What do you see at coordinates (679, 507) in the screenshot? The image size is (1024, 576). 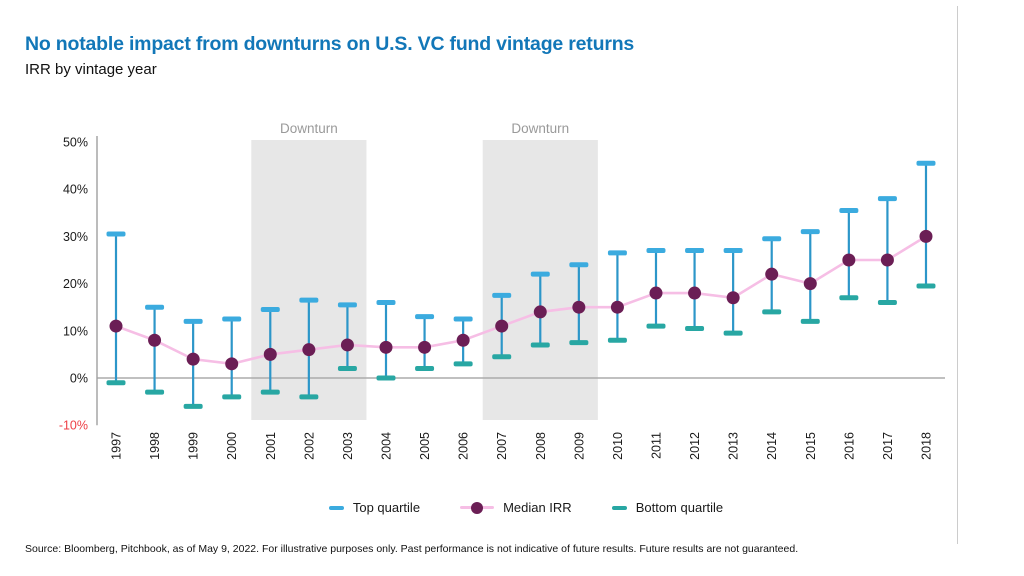 I see `legend-label-bottom-quartile: Bottom quartile` at bounding box center [679, 507].